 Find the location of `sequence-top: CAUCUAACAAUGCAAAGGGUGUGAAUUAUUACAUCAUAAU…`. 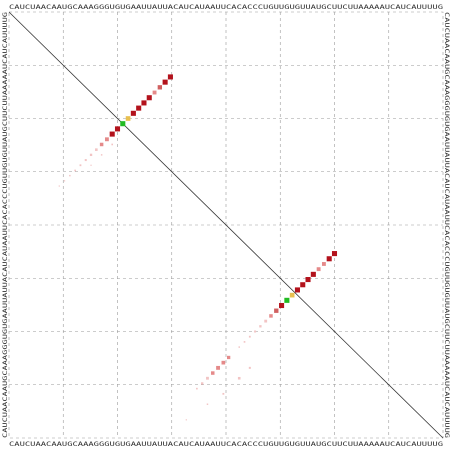

sequence-top: CAUCUAACAAUGCAAAGGGUGUGAAUUAUUACAUCAUAAU… is located at coordinates (226, 7).